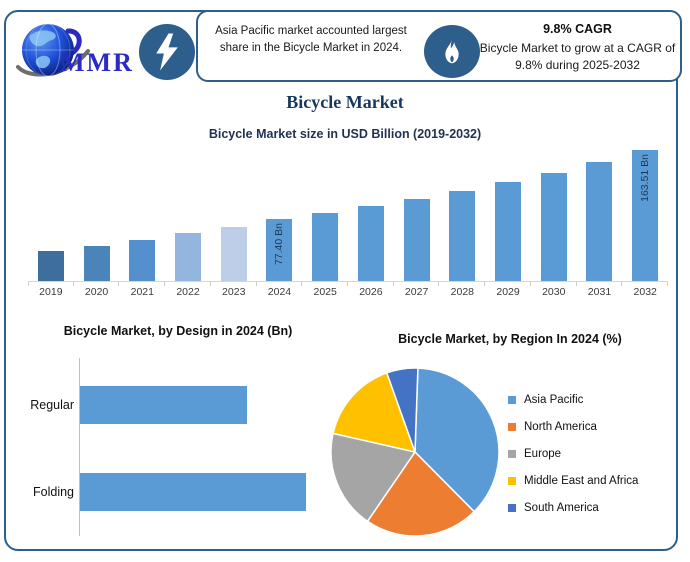  Describe the element at coordinates (554, 399) in the screenshot. I see `legend-label: Asia Pacific` at that location.